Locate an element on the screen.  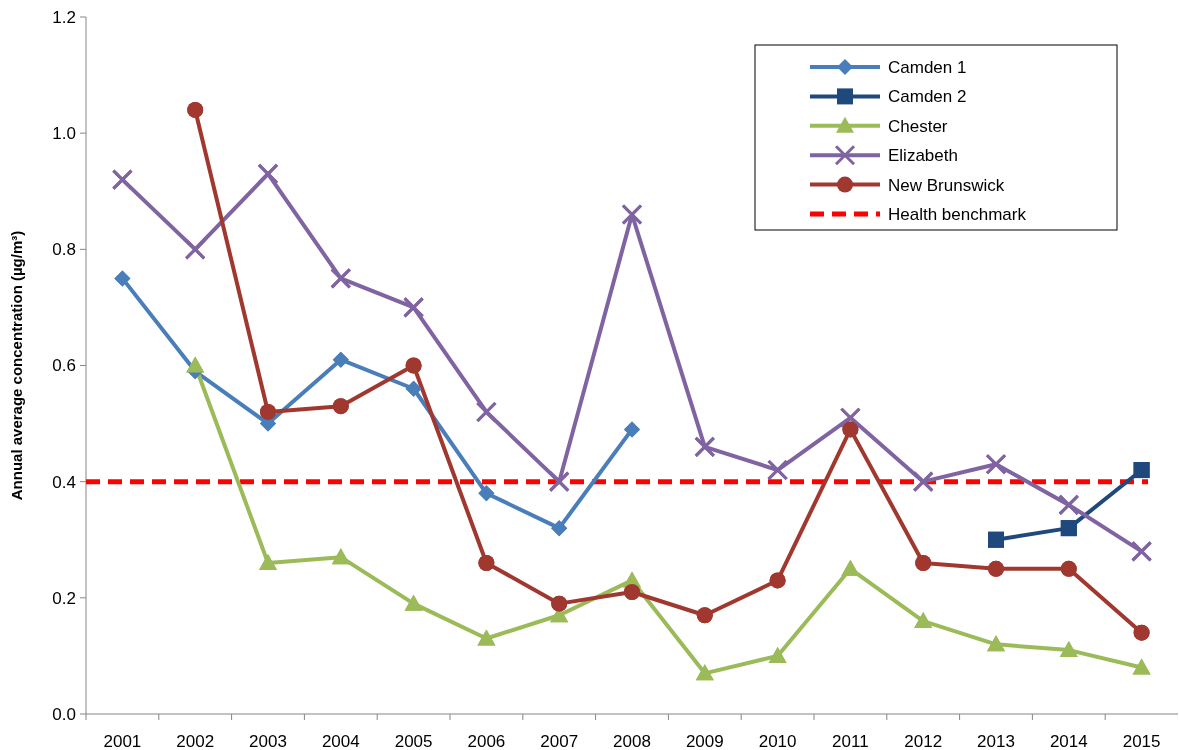
y-tick-label: 0.0 is located at coordinates (64, 714).